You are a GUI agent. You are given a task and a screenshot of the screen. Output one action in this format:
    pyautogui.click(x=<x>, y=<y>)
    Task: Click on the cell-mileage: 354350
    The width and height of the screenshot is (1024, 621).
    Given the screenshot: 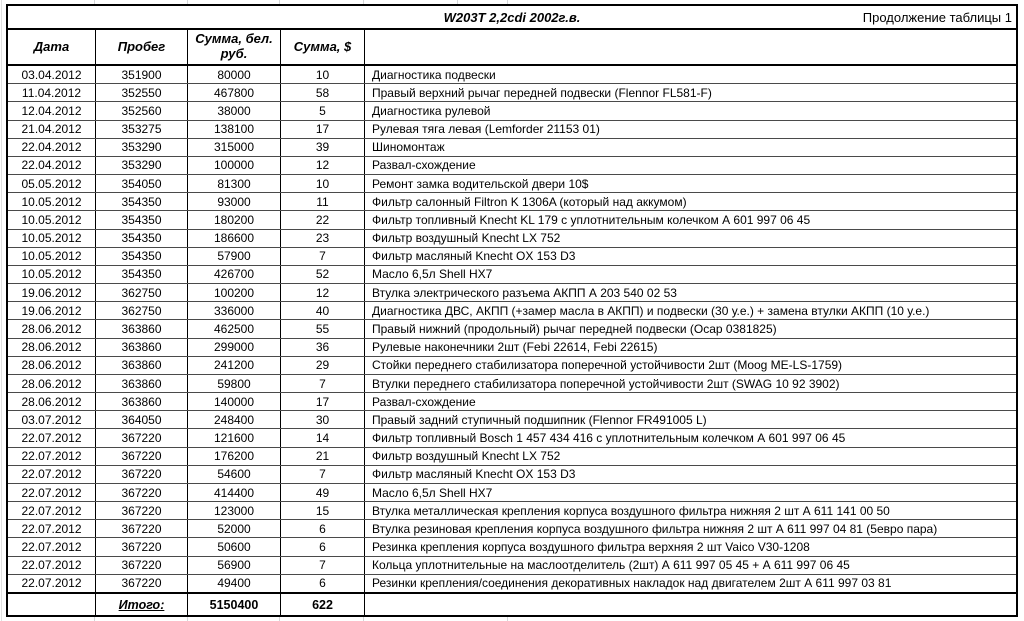 What is the action you would take?
    pyautogui.click(x=142, y=274)
    